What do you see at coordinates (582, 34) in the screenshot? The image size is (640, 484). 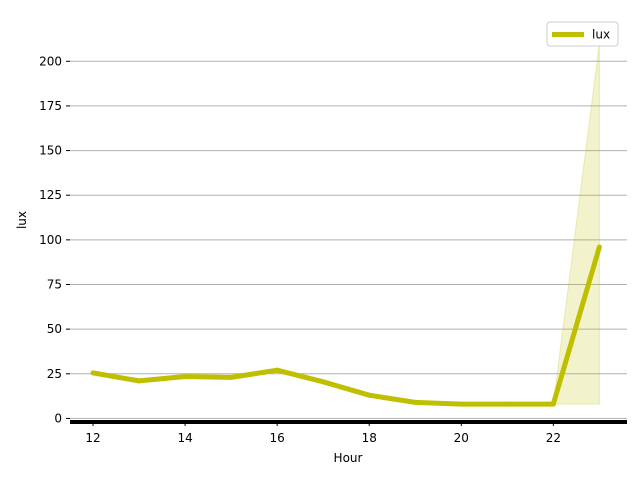 I see `legend: lux` at bounding box center [582, 34].